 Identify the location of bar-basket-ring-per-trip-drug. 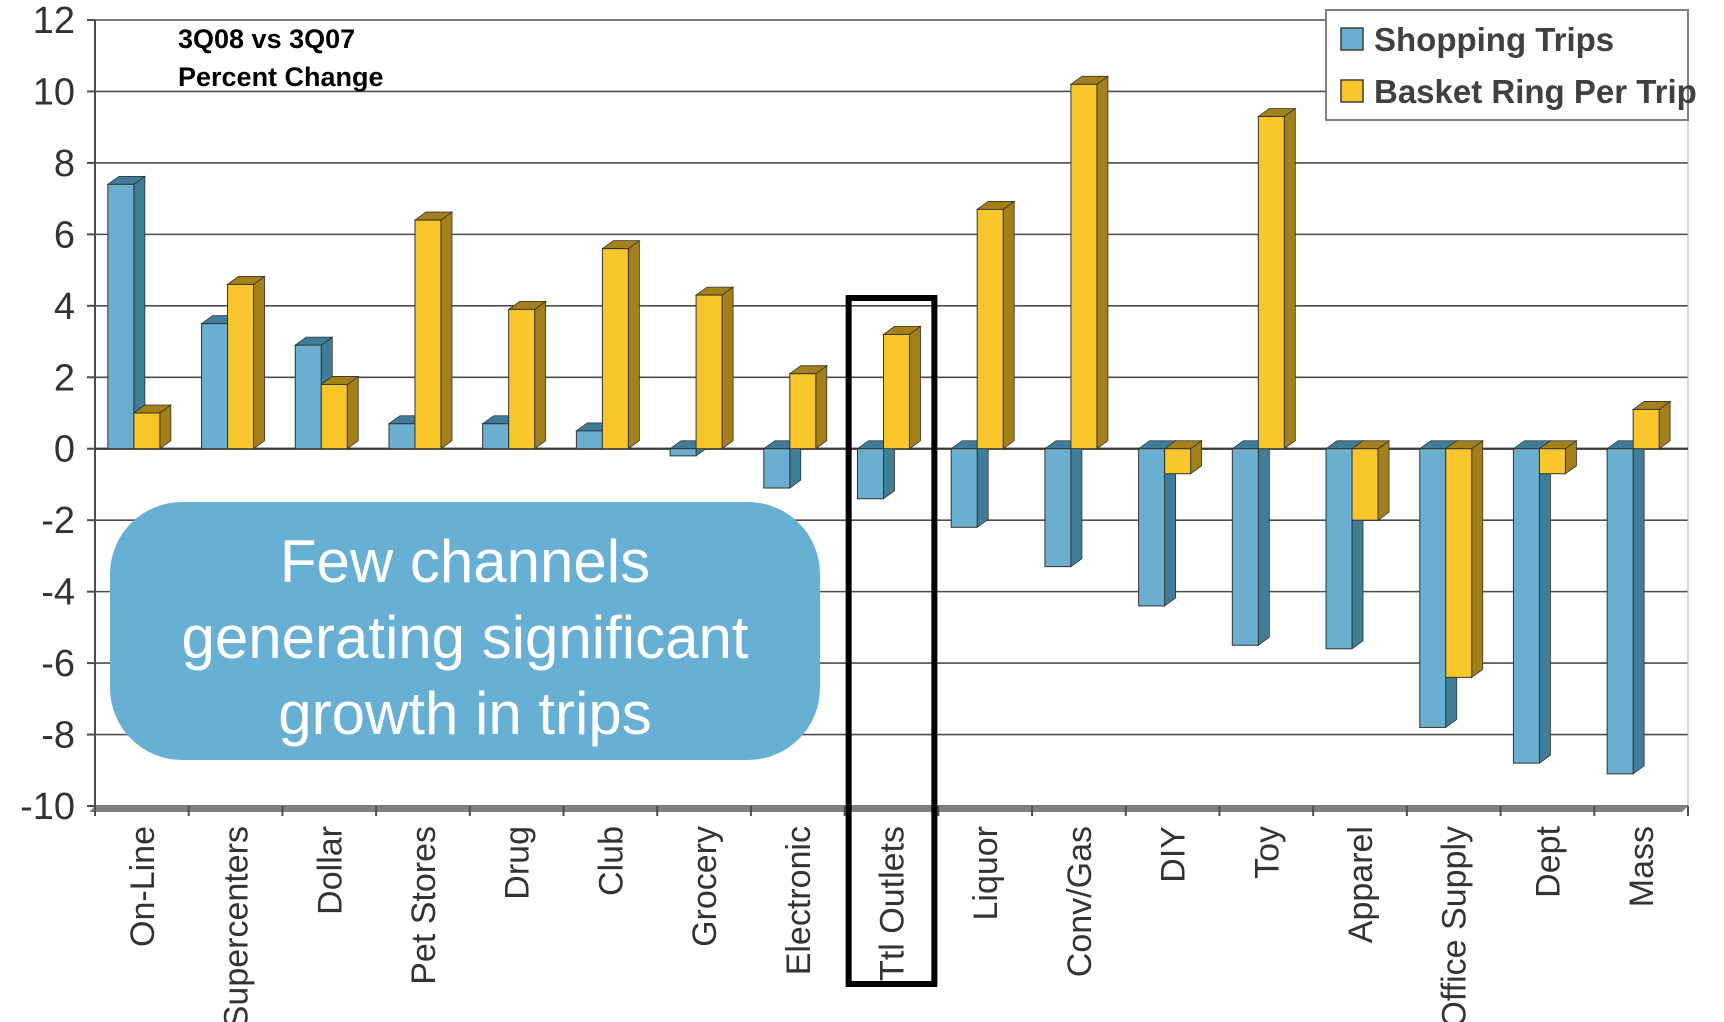
(527, 375).